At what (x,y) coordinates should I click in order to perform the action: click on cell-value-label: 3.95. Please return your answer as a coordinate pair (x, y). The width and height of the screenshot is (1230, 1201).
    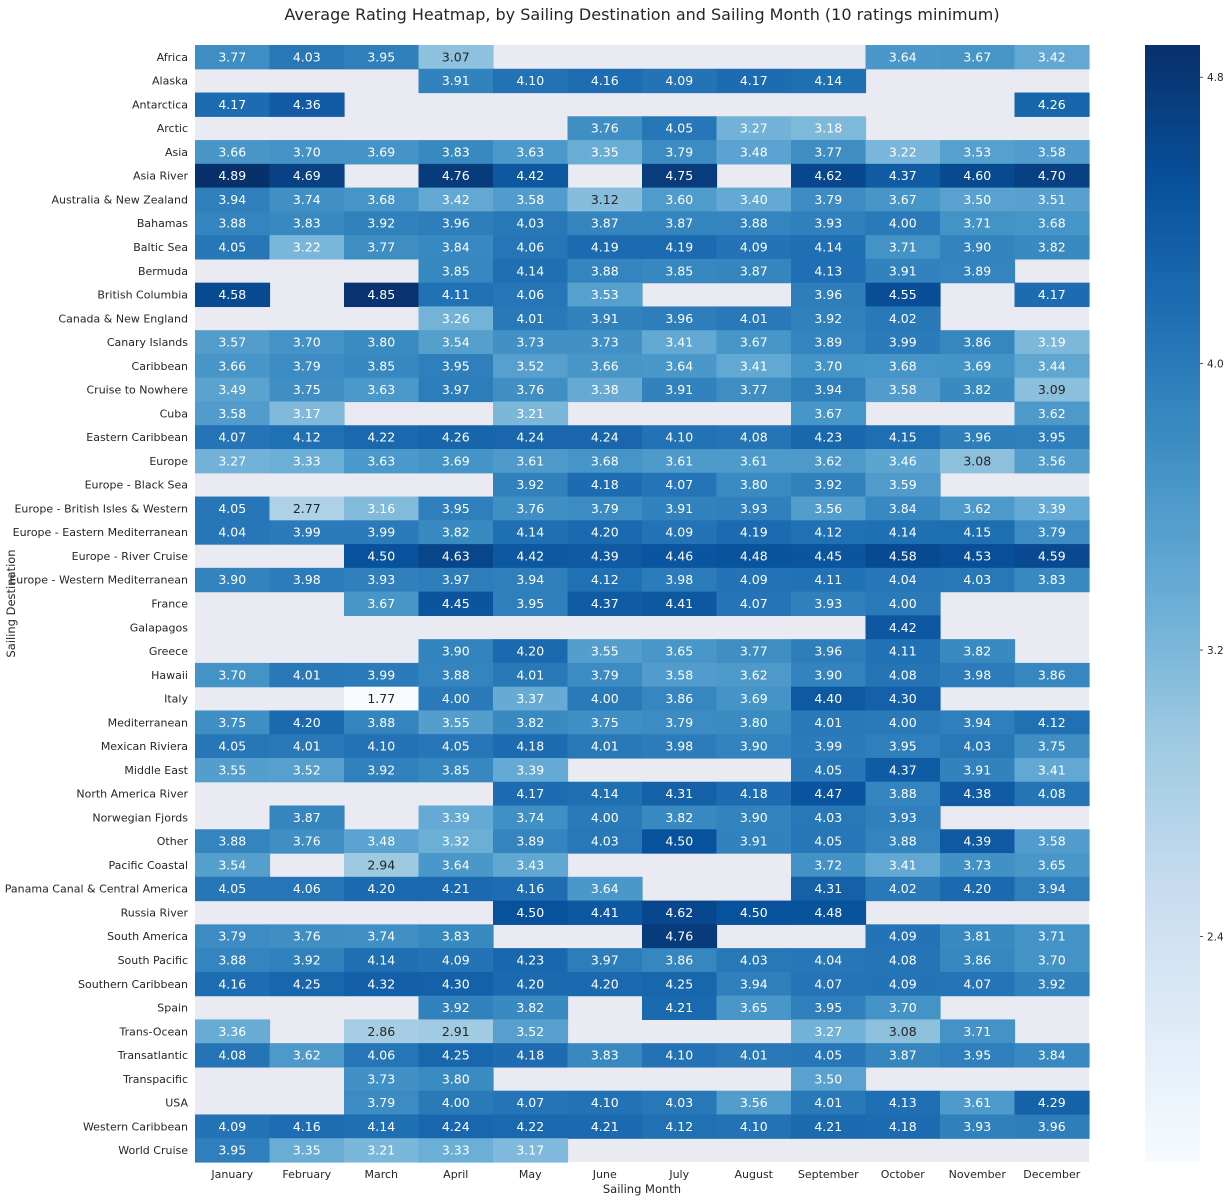
    Looking at the image, I should click on (828, 1007).